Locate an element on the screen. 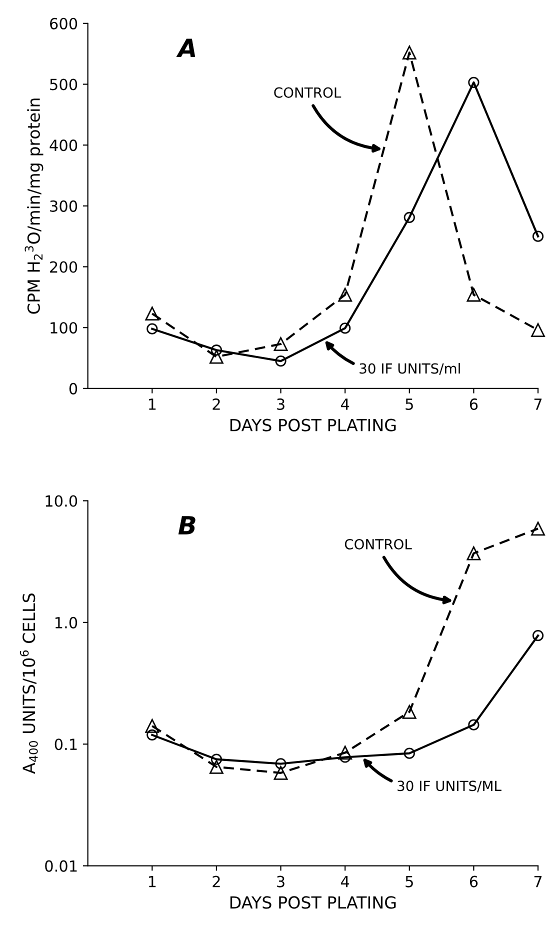 This screenshot has height=936, width=549. y-tick-label: 500 is located at coordinates (64, 84).